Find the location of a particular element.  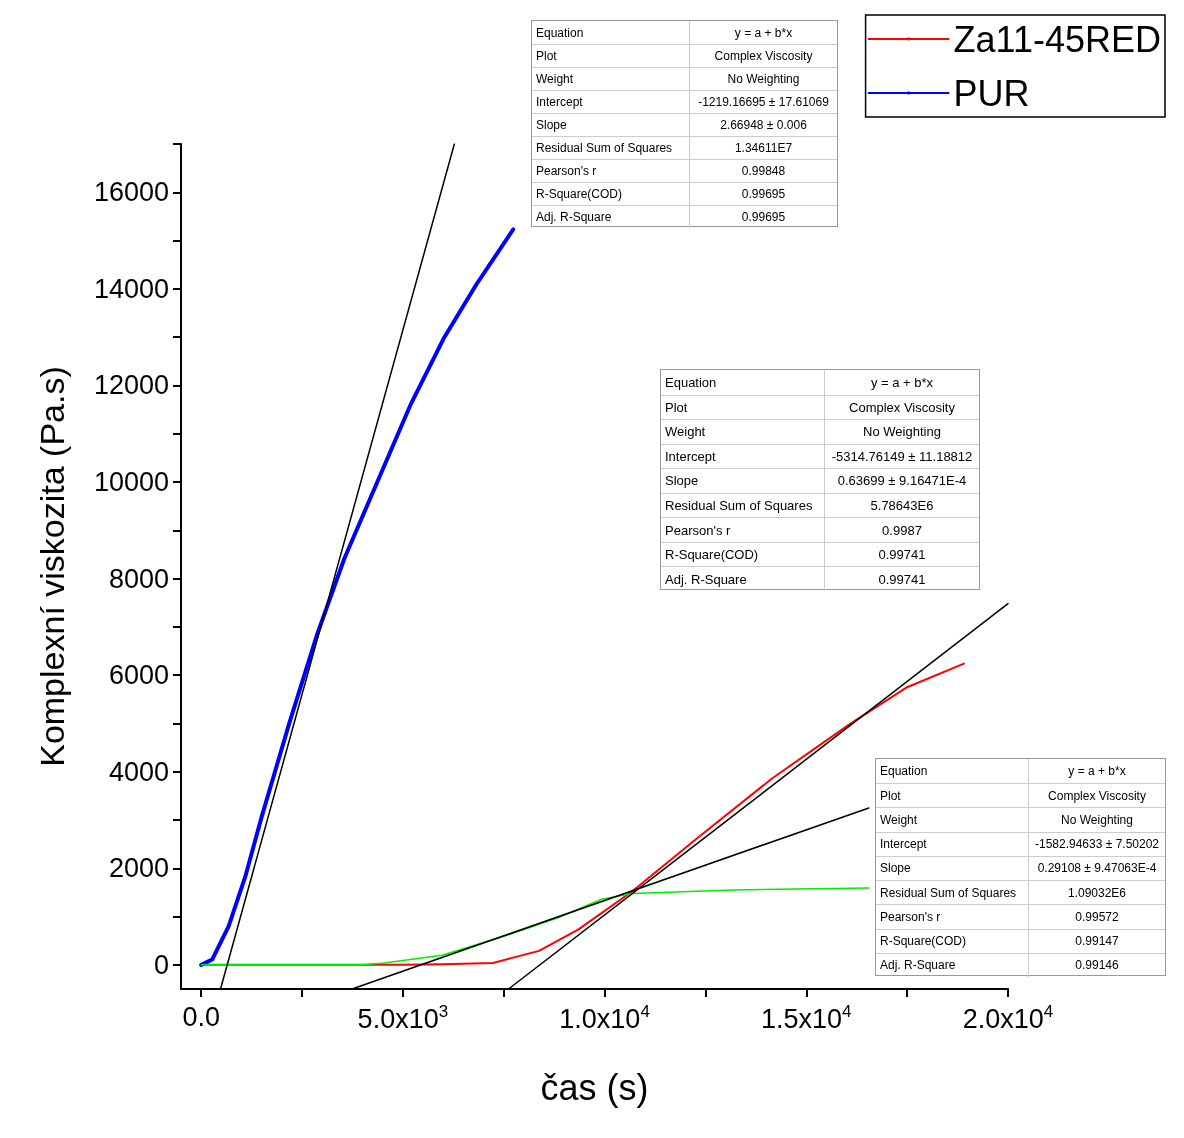

y-tick-label: 8000 is located at coordinates (138, 578).